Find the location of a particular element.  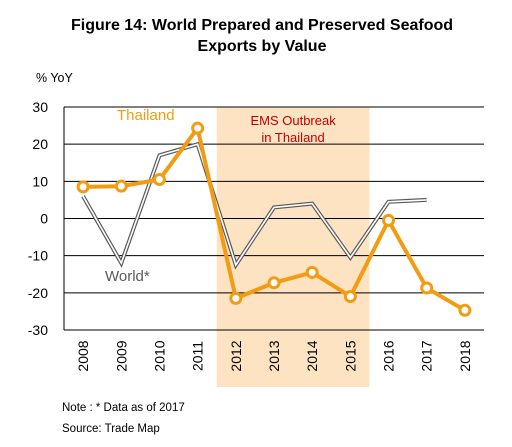

y-tick-label: 0 is located at coordinates (44, 219).